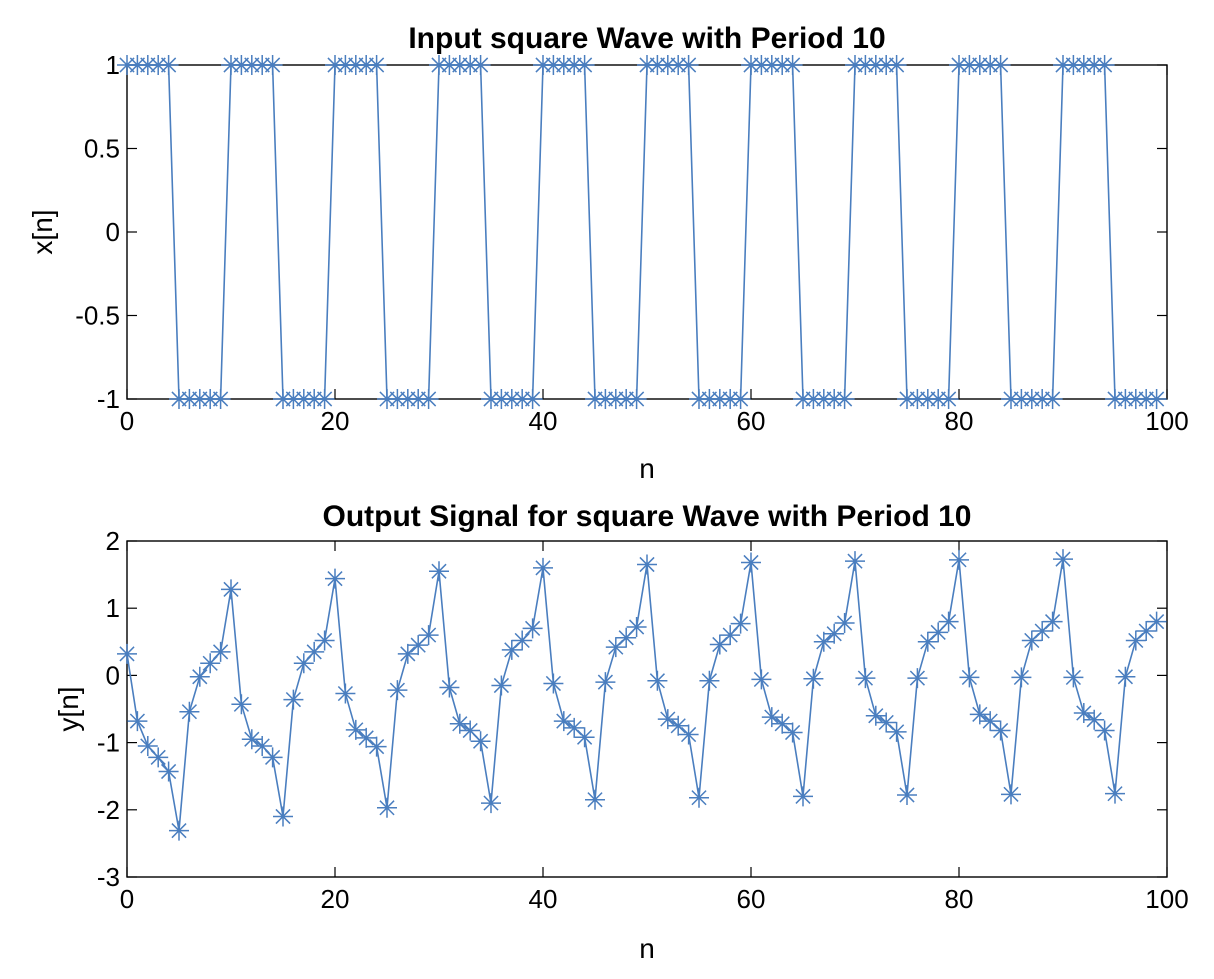  I want to click on output-x-tick-label: 80, so click(959, 899).